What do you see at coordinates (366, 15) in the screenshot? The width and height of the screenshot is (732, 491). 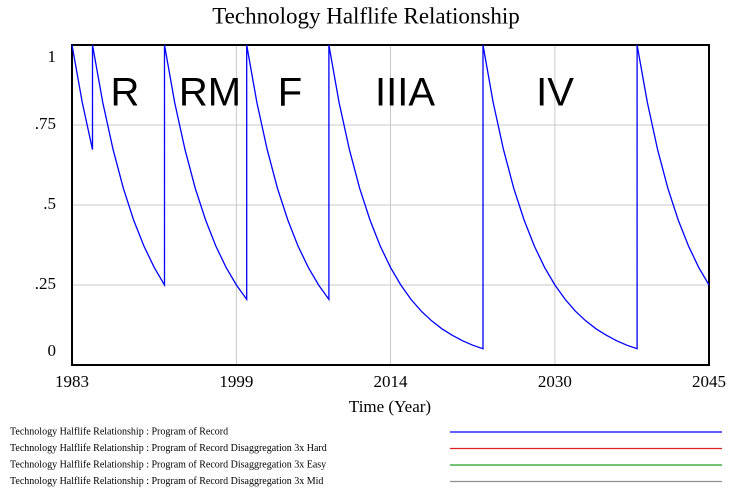 I see `chart-title: Technology Halflife Relationship` at bounding box center [366, 15].